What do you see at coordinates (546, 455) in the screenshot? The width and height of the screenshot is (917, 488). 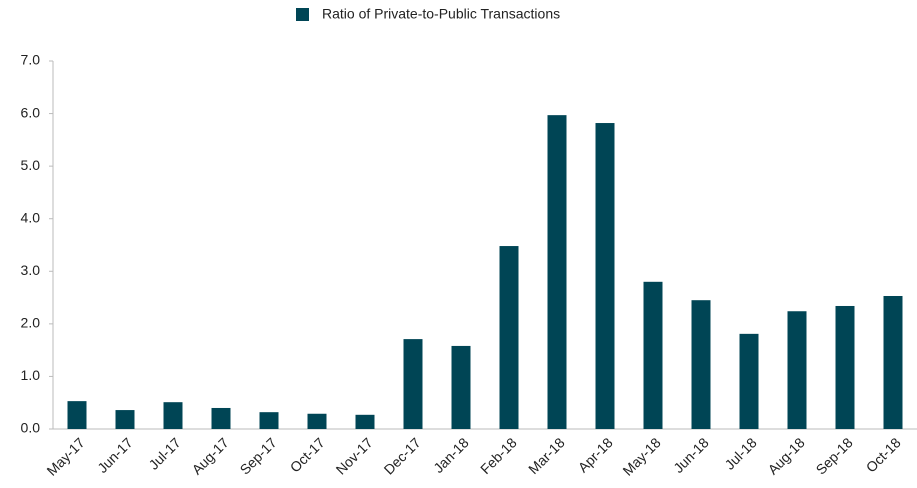 I see `x-tick-label: Mar-18` at bounding box center [546, 455].